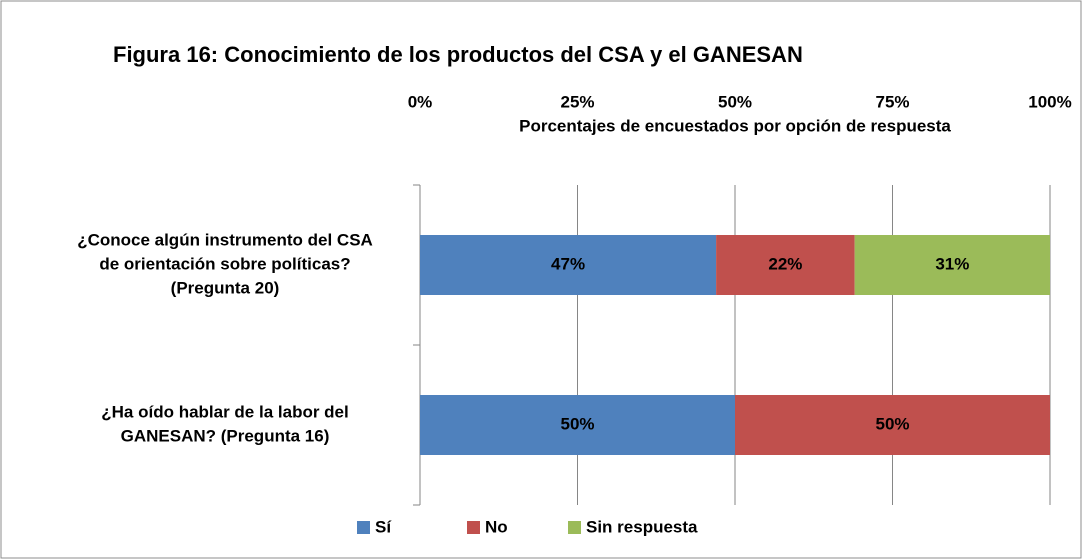 The height and width of the screenshot is (560, 1083). What do you see at coordinates (420, 101) in the screenshot?
I see `x-tick-label: 0%` at bounding box center [420, 101].